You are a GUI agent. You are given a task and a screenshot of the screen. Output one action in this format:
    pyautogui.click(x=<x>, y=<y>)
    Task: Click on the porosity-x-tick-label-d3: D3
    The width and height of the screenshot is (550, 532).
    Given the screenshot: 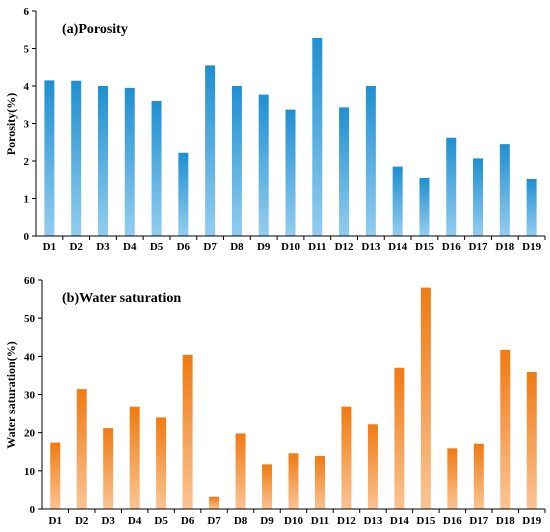 What is the action you would take?
    pyautogui.click(x=103, y=247)
    